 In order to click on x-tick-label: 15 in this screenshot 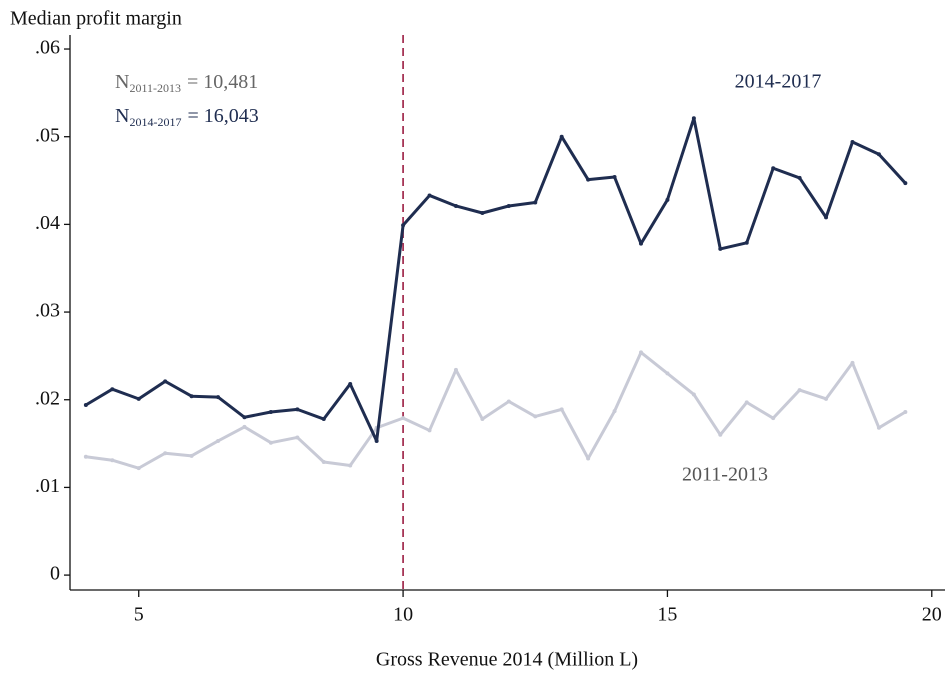, I will do `click(667, 615)`.